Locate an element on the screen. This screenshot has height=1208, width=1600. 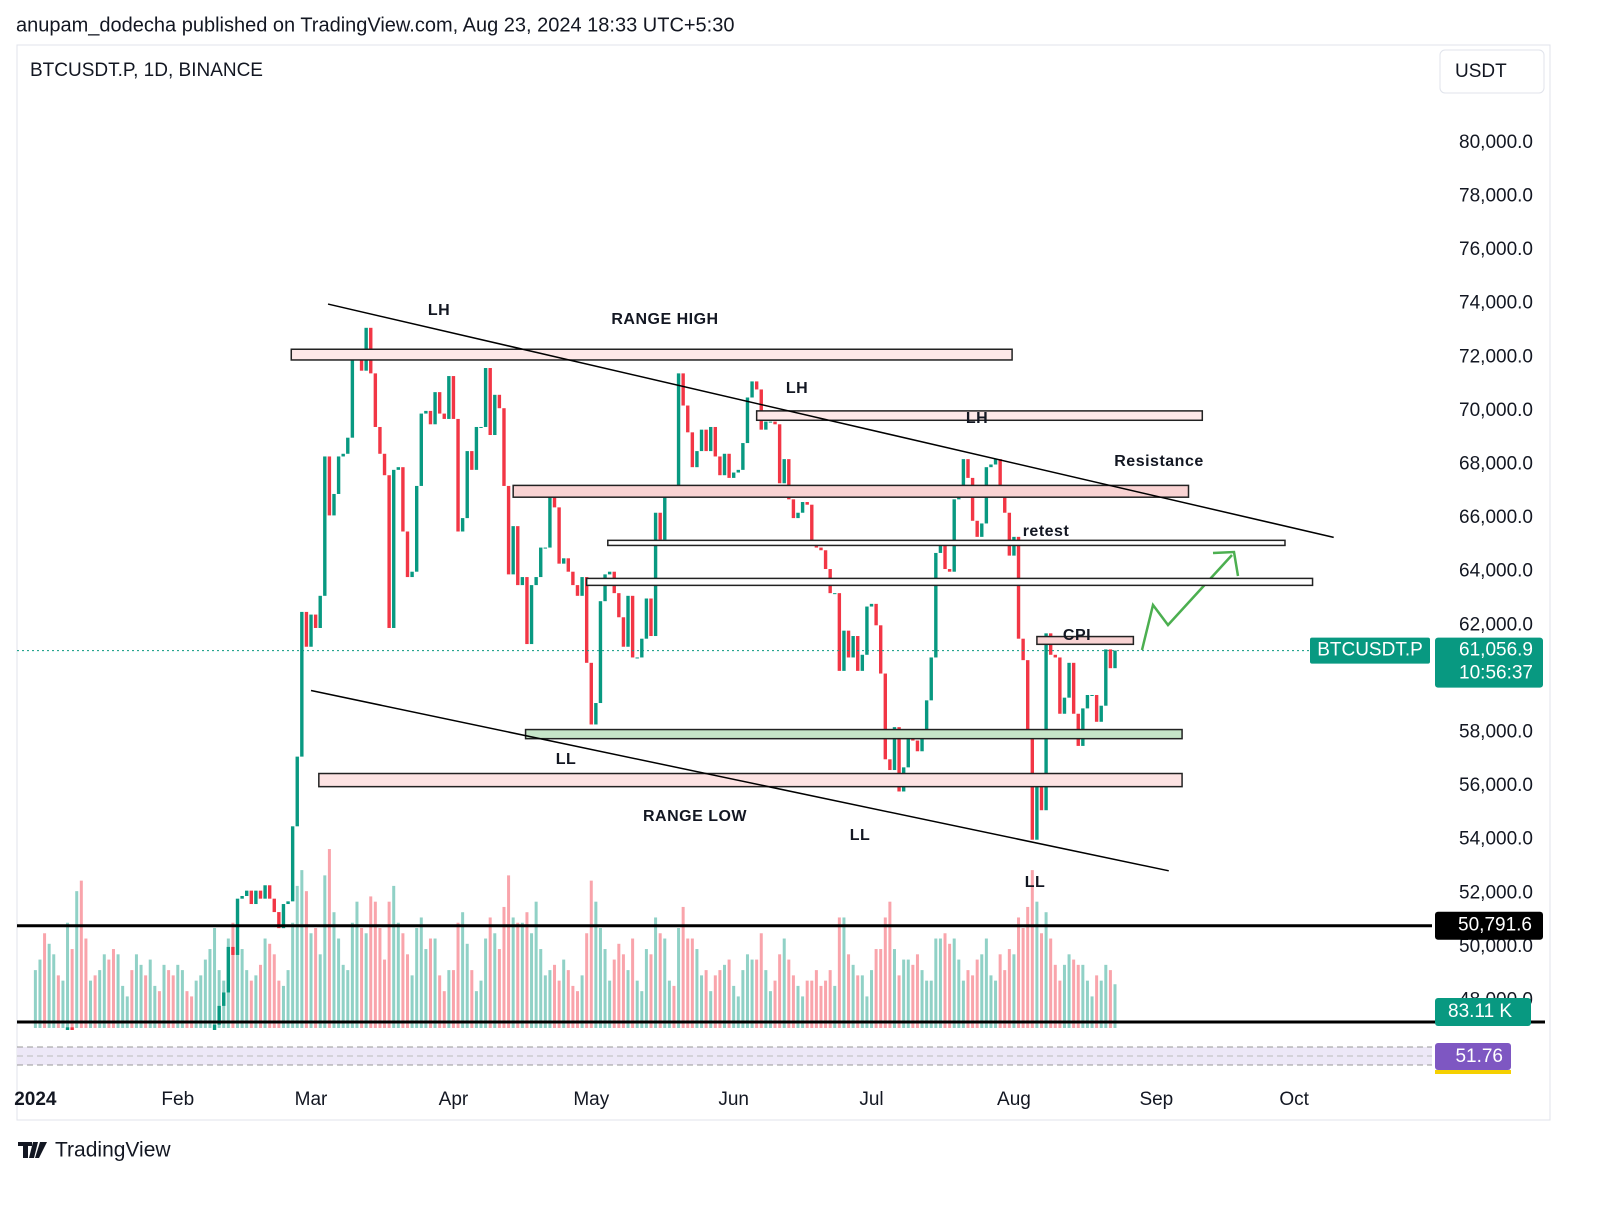
y-tick-label: 72,000.0 is located at coordinates (1496, 356).